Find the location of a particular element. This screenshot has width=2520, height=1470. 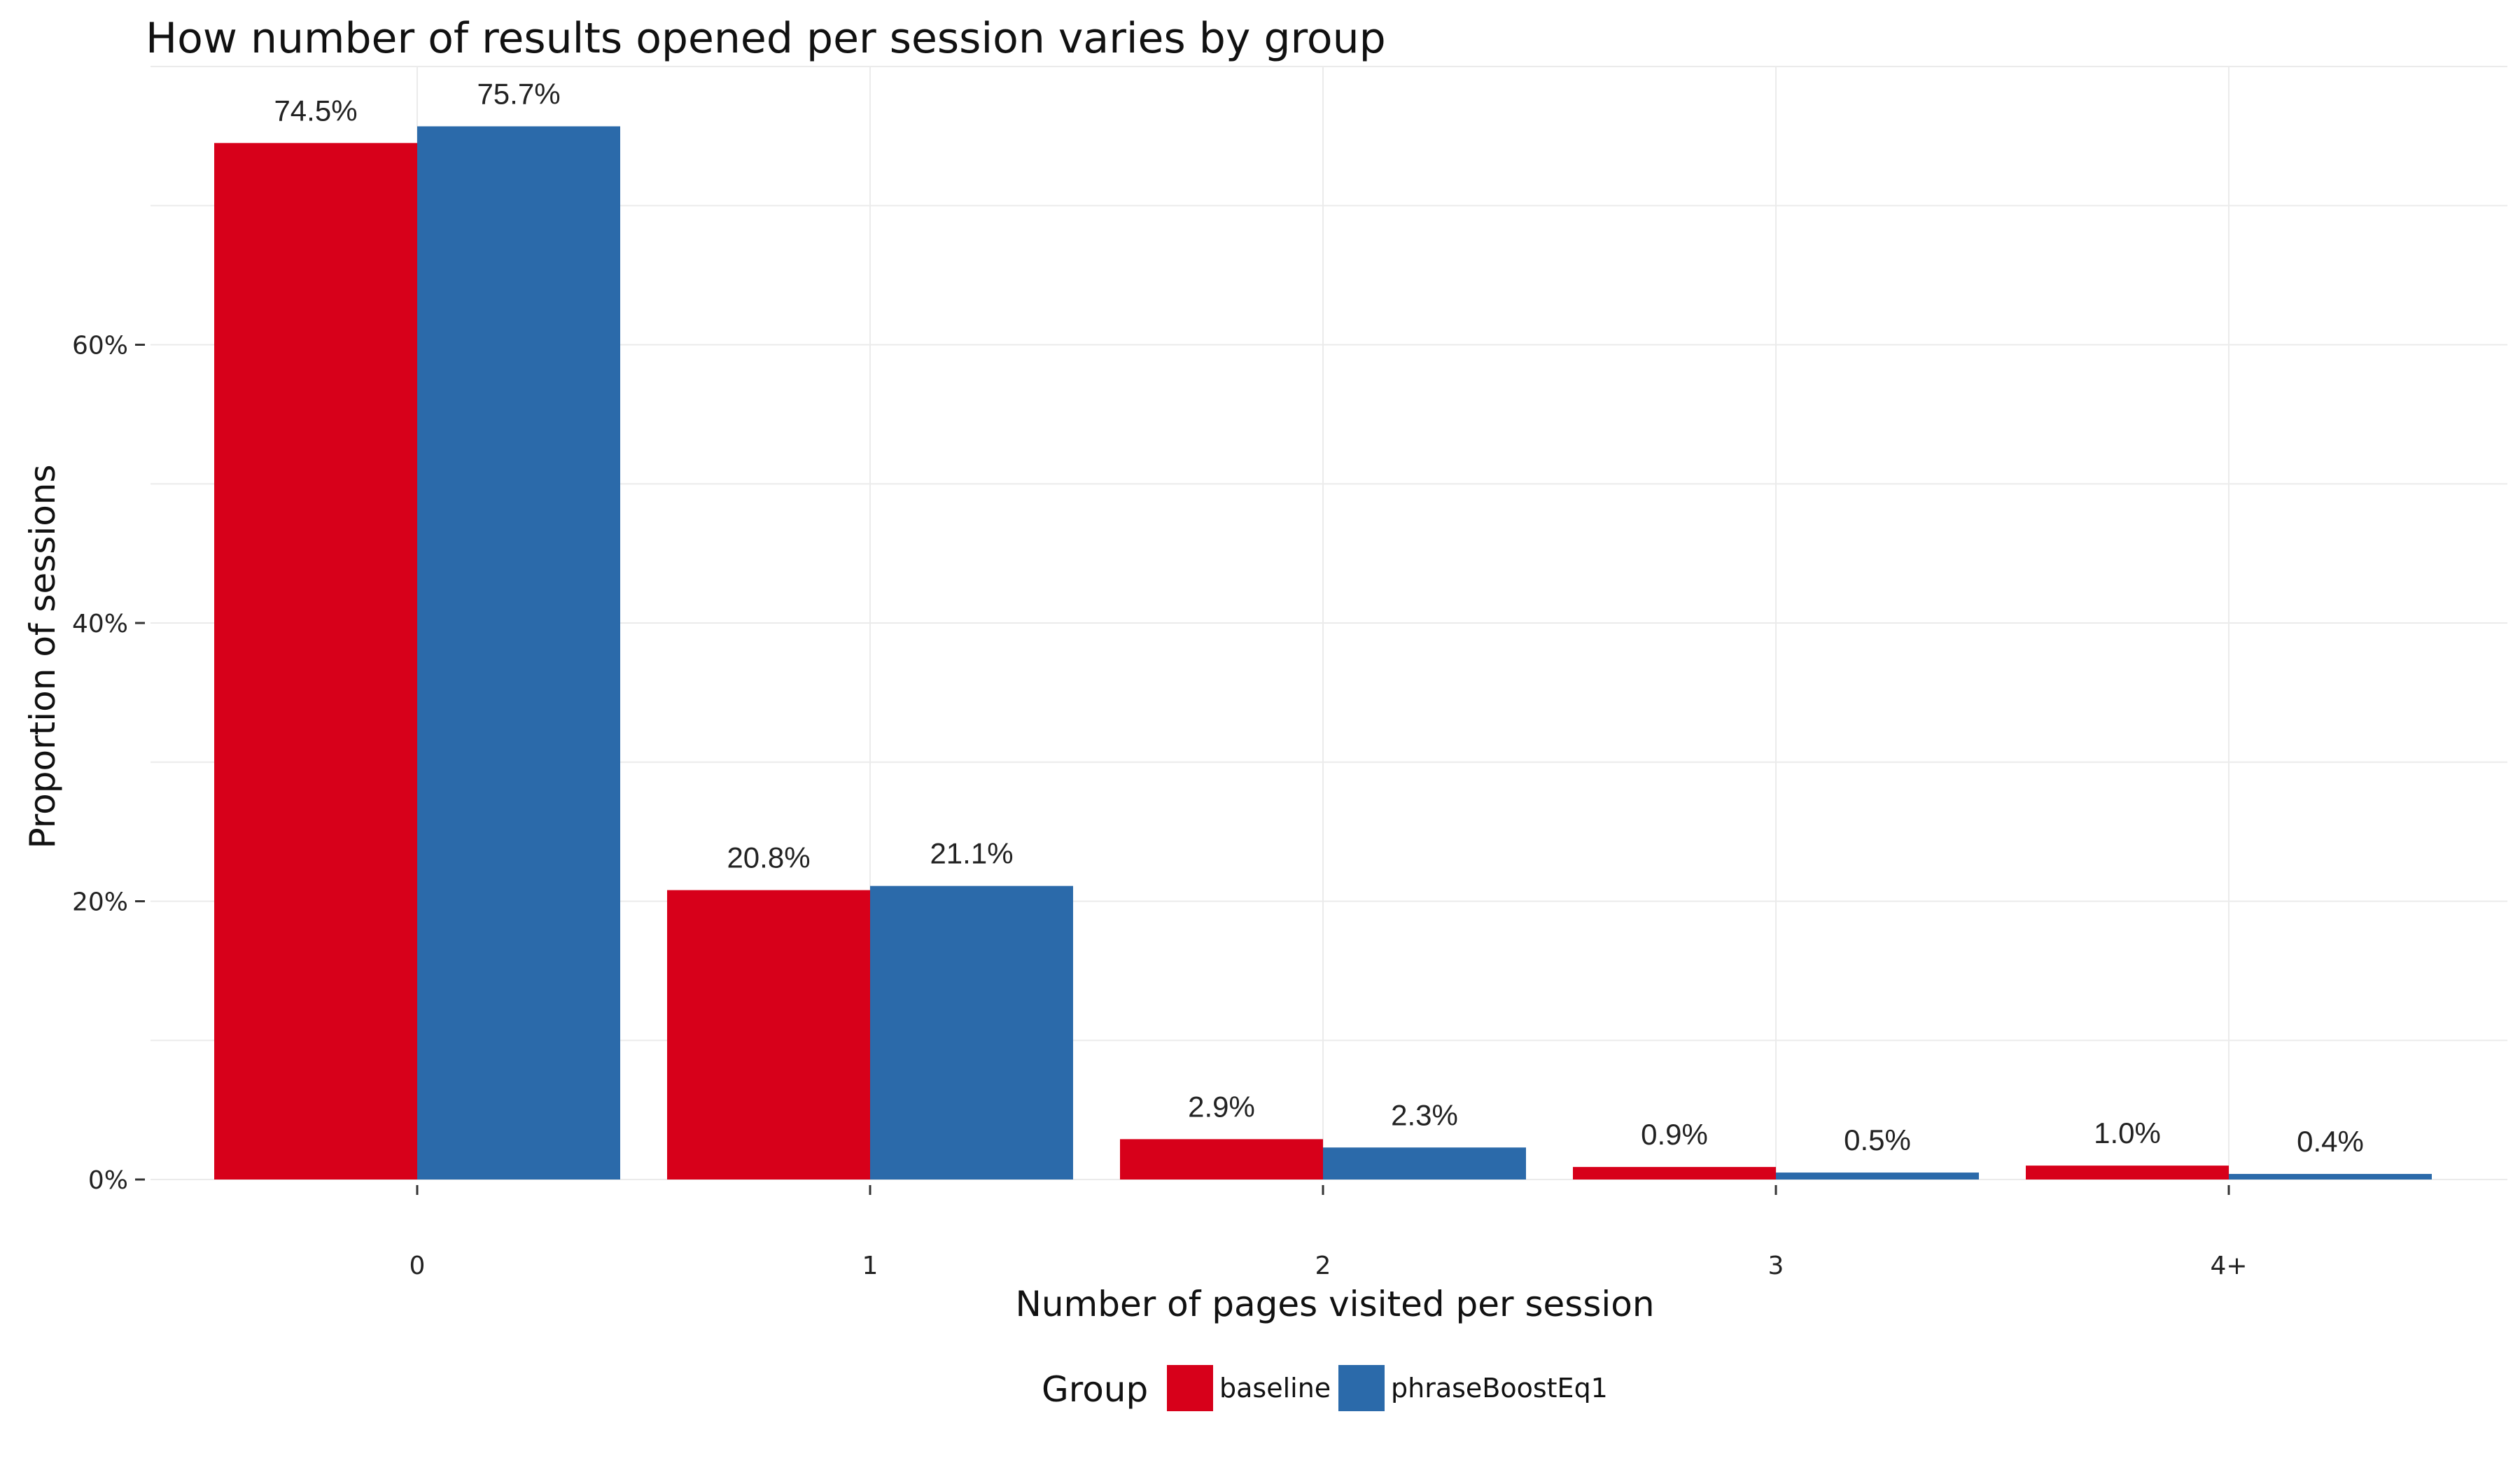

legend-key-phraseBoostEq1 is located at coordinates (1361, 1388).